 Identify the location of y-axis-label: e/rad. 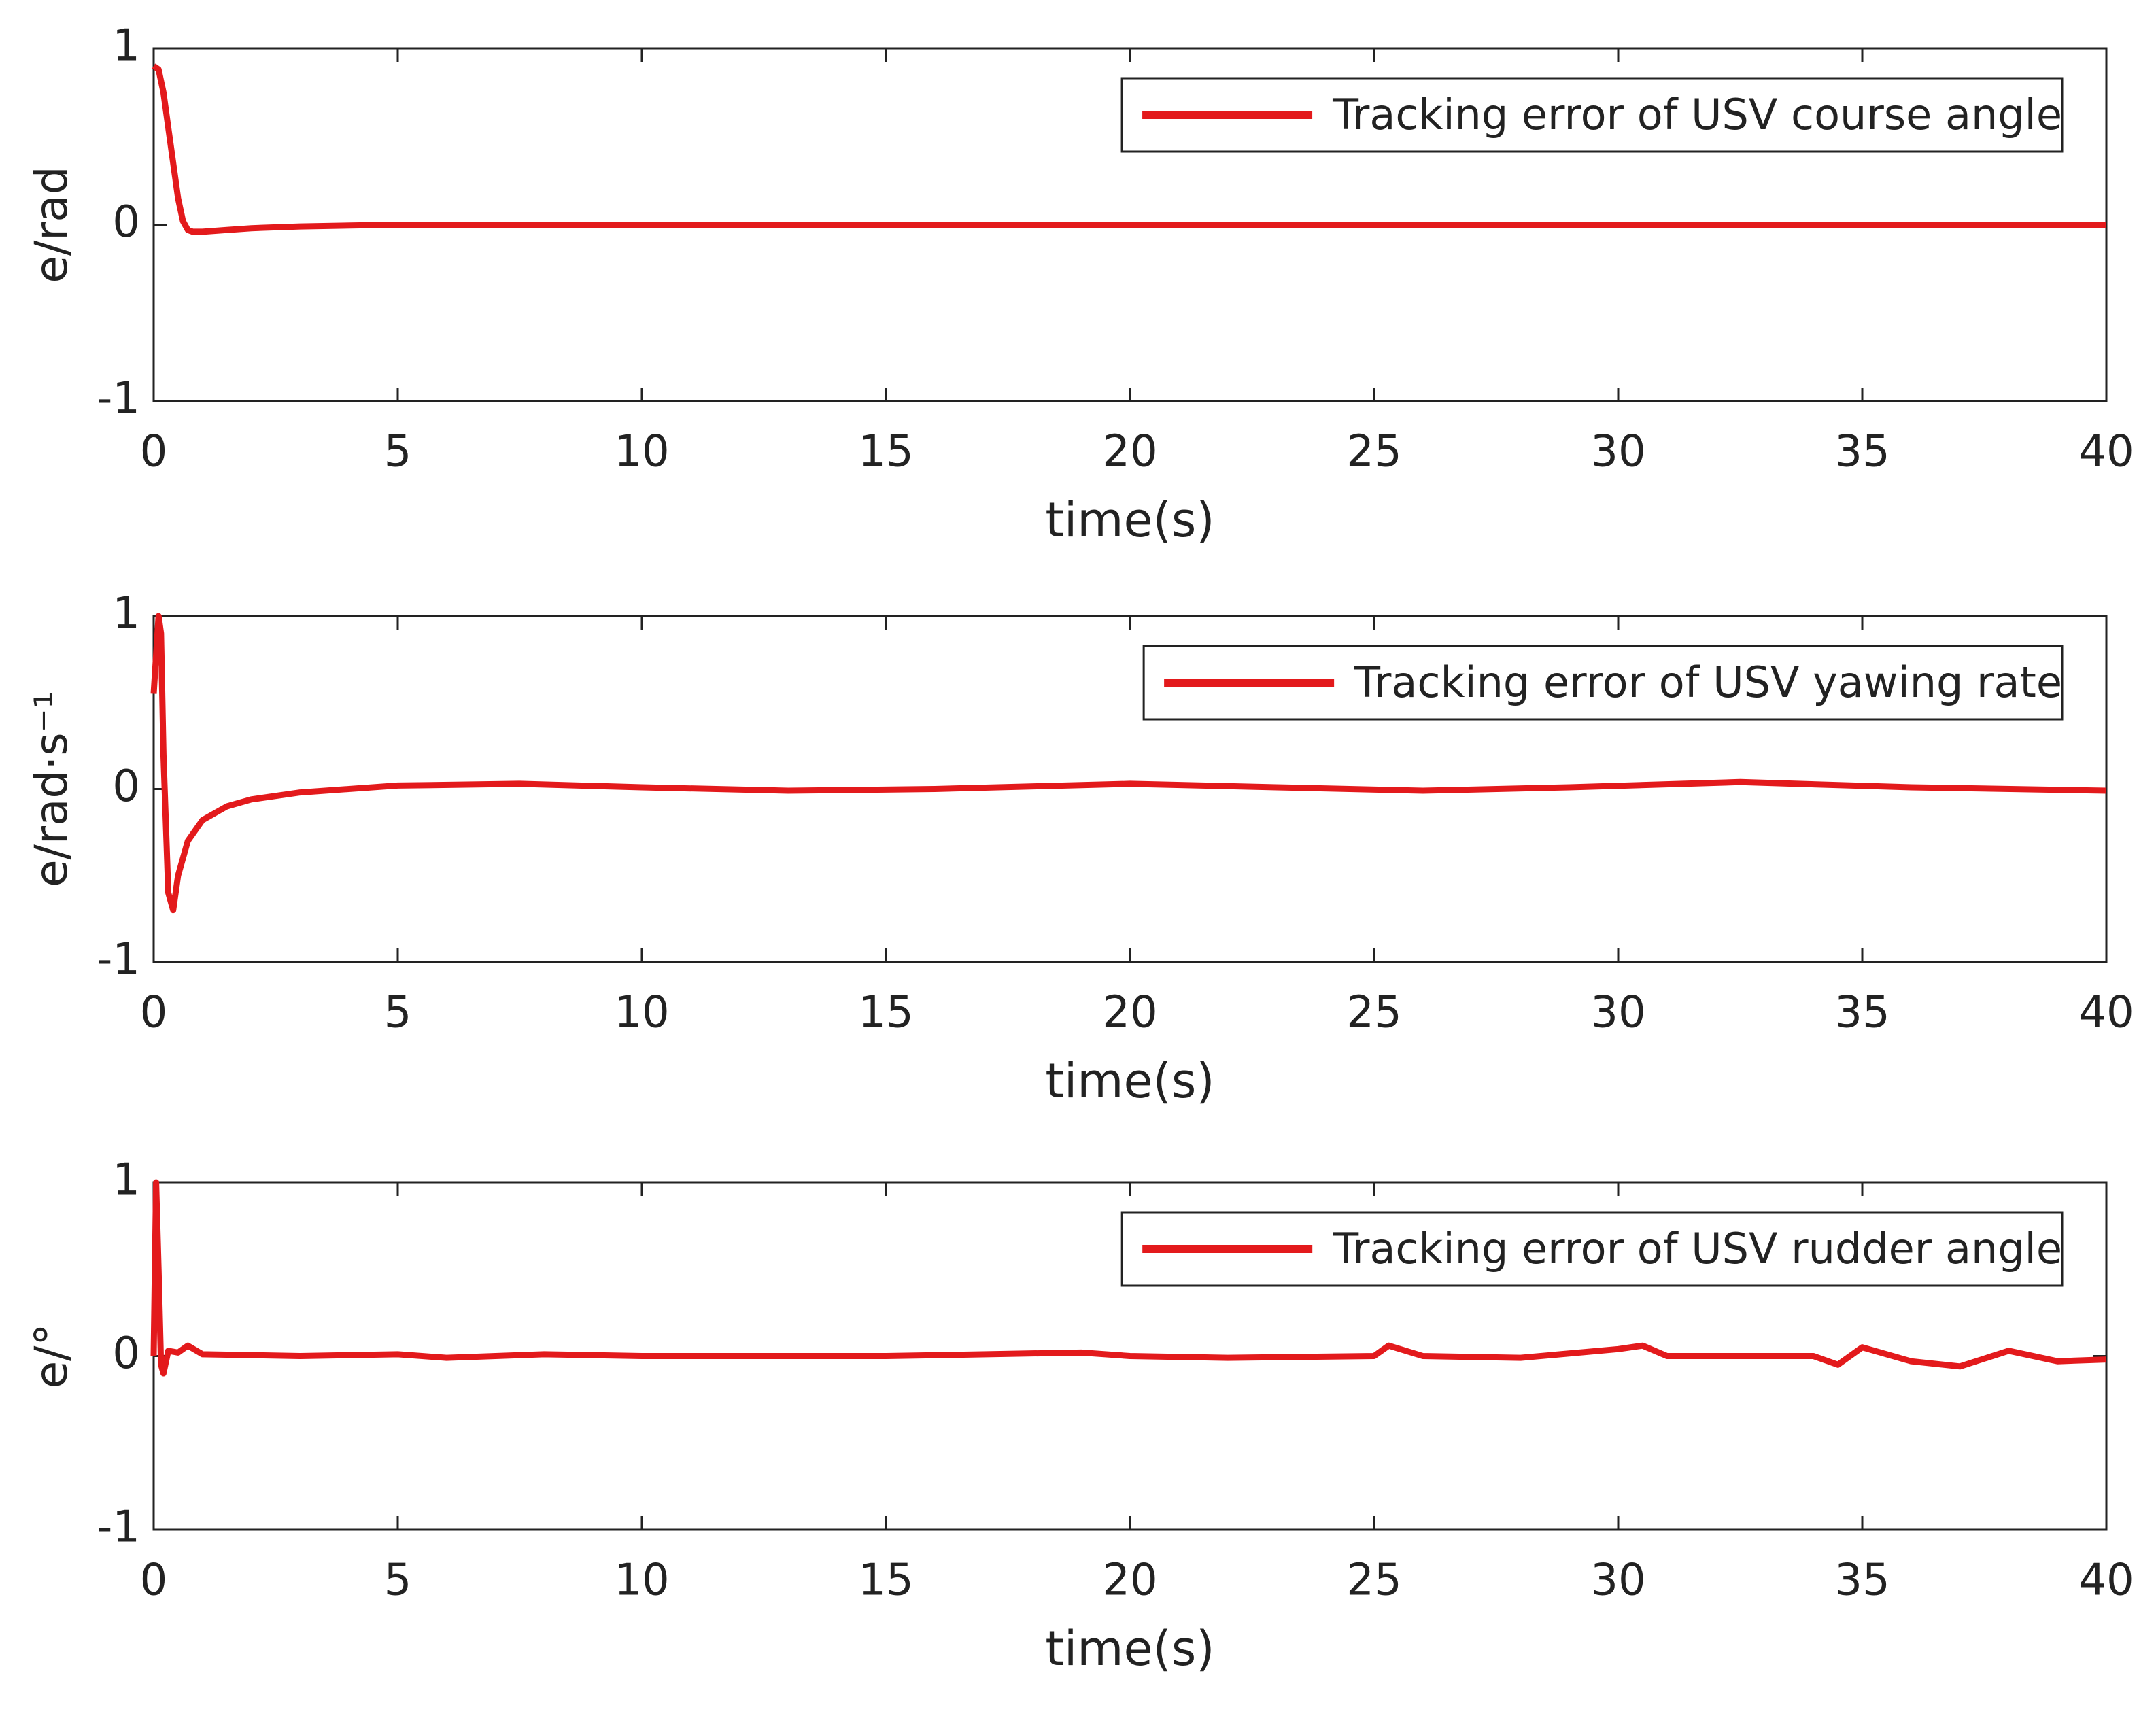
(52, 224).